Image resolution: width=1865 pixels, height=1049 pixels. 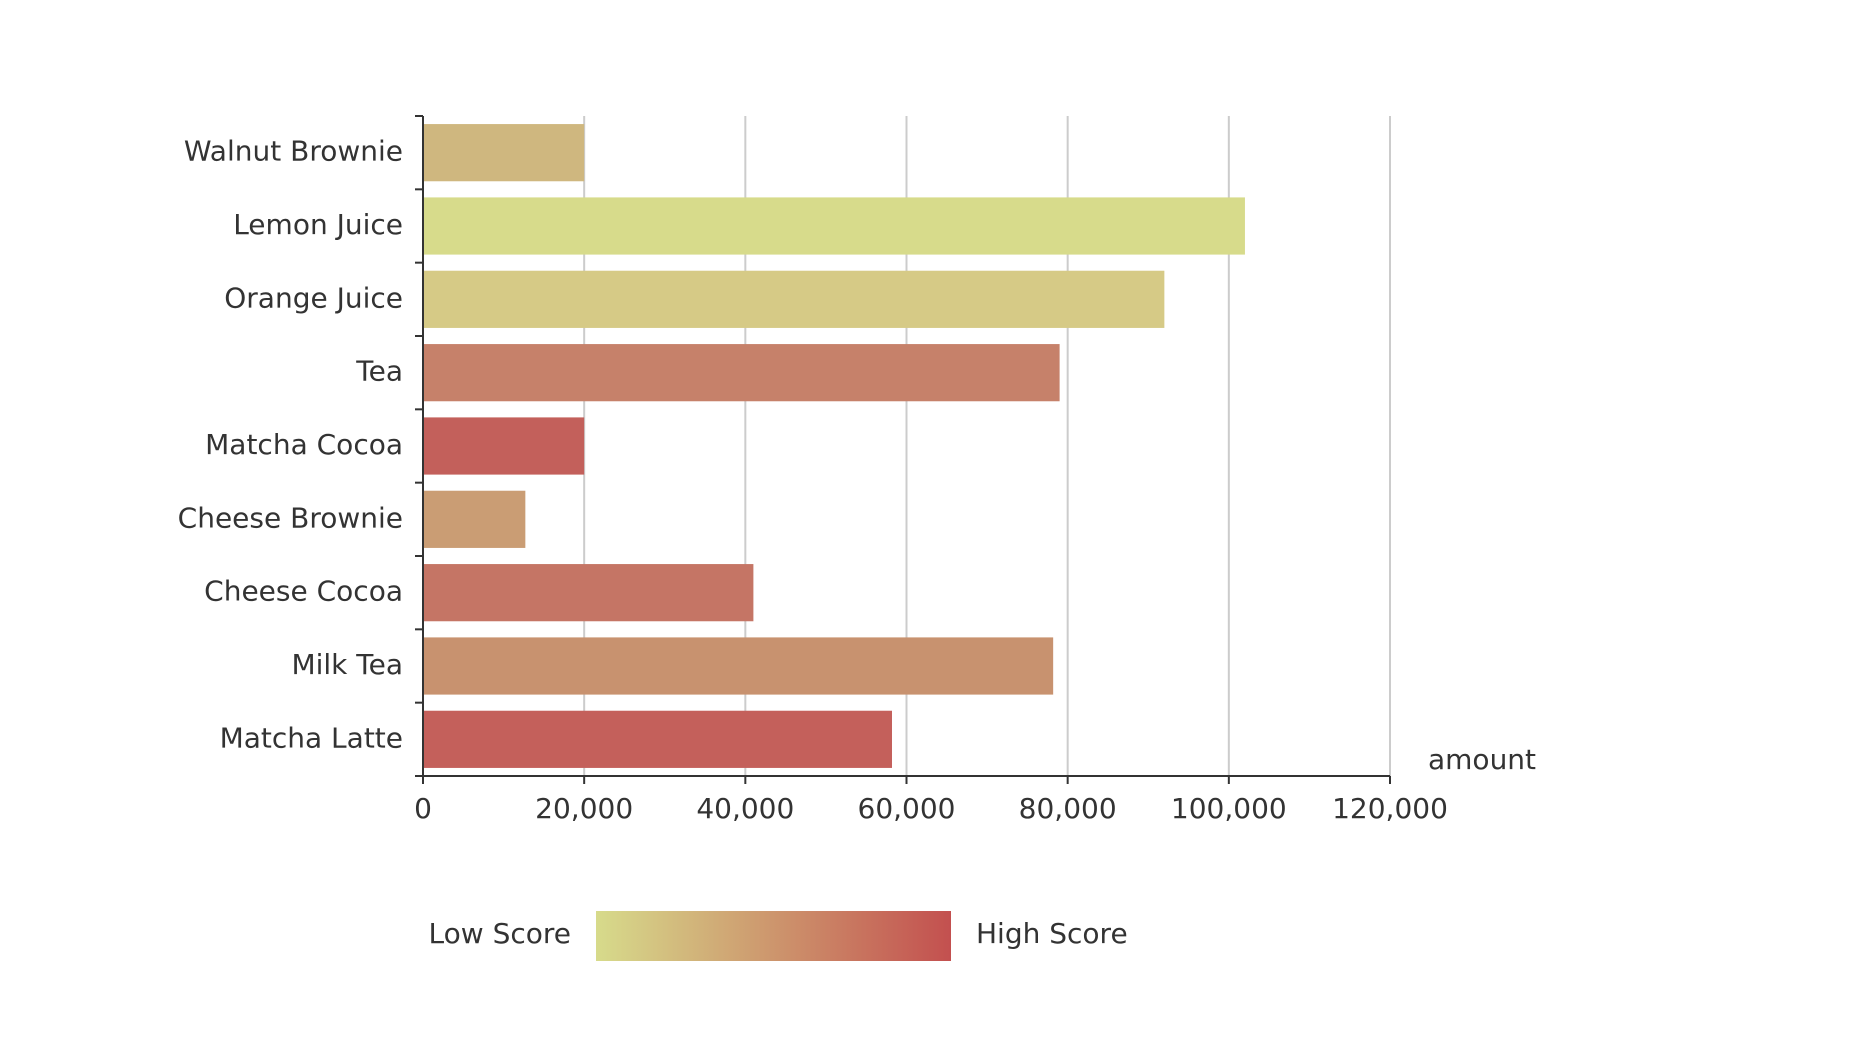 What do you see at coordinates (1390, 808) in the screenshot?
I see `x-tick-label: 120,000` at bounding box center [1390, 808].